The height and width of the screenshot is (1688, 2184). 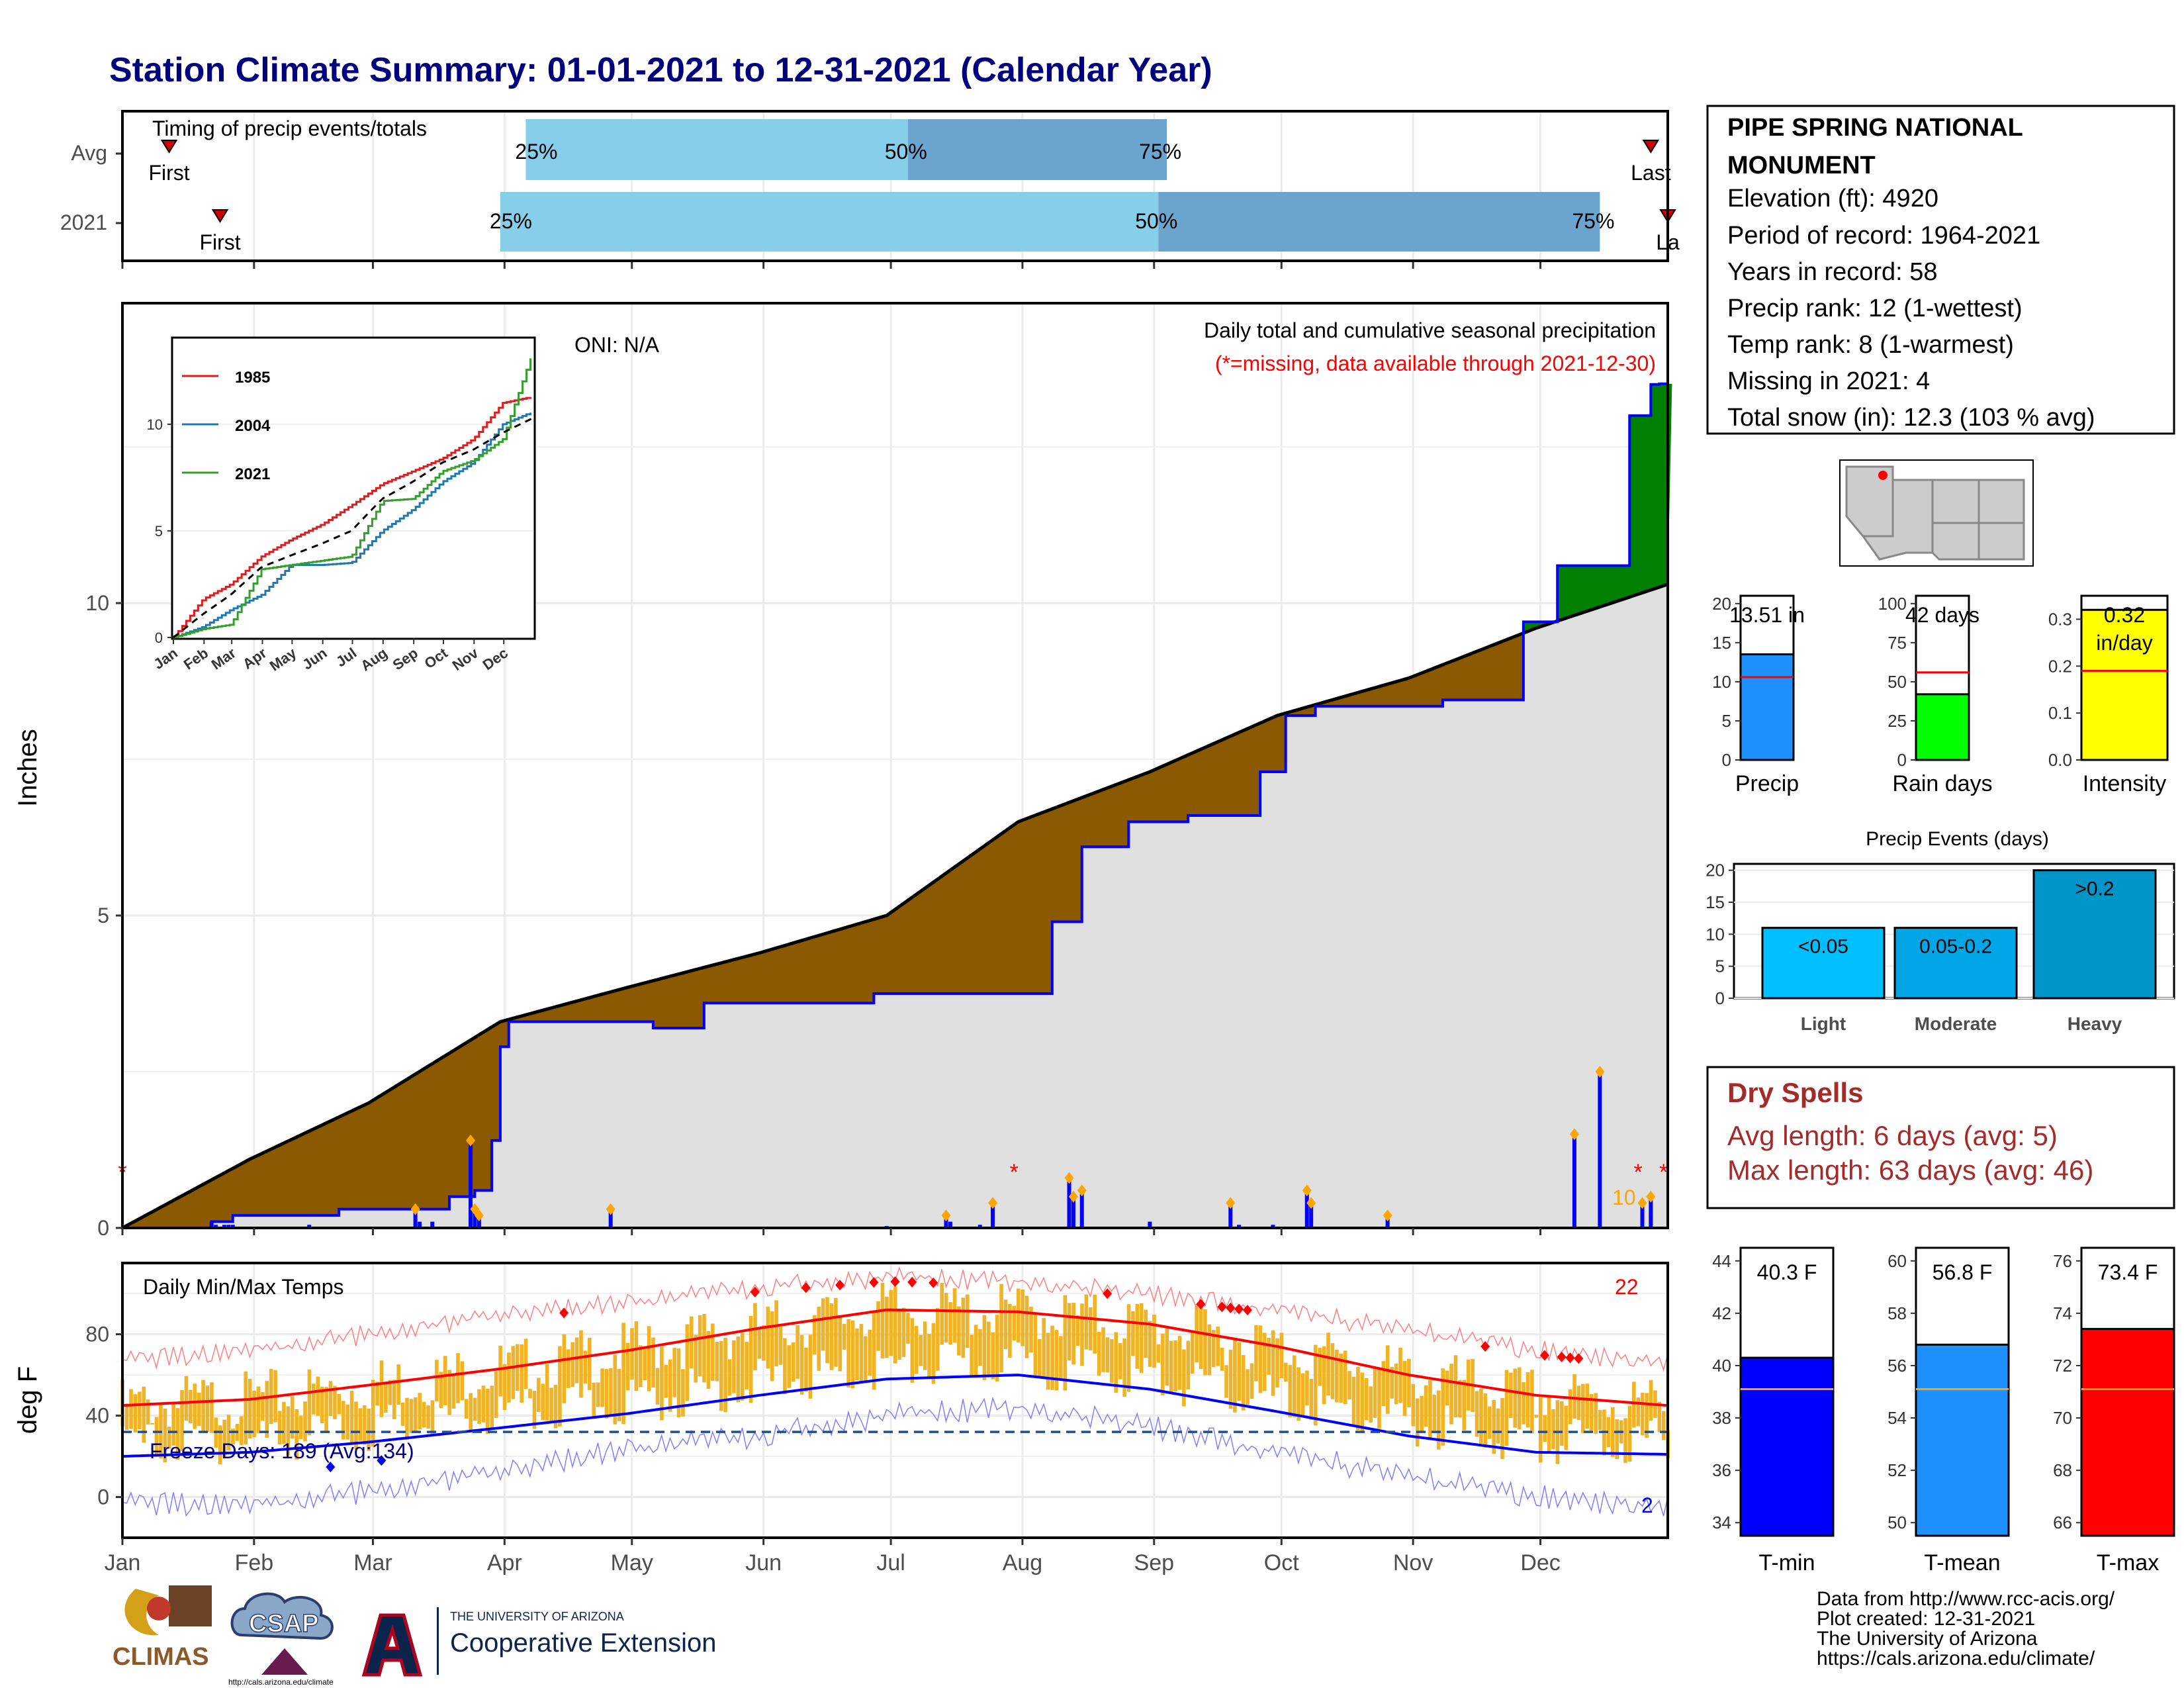 What do you see at coordinates (906, 152) in the screenshot?
I see `timing-label-50-0: 50%` at bounding box center [906, 152].